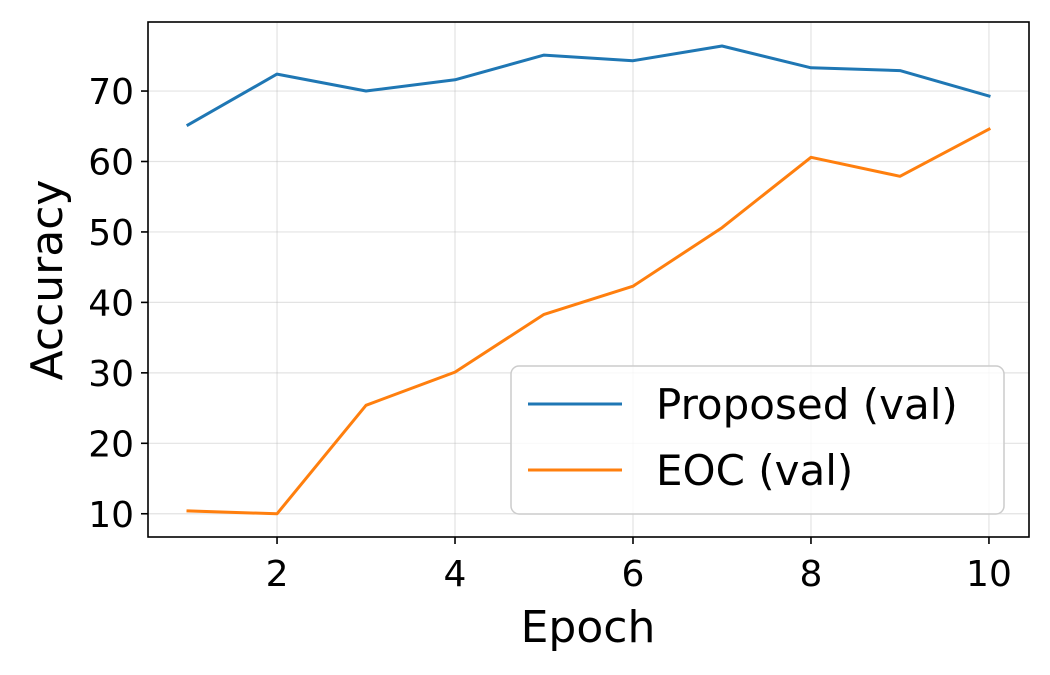 This screenshot has height=675, width=1050. What do you see at coordinates (111, 515) in the screenshot?
I see `y-tick-label: 10` at bounding box center [111, 515].